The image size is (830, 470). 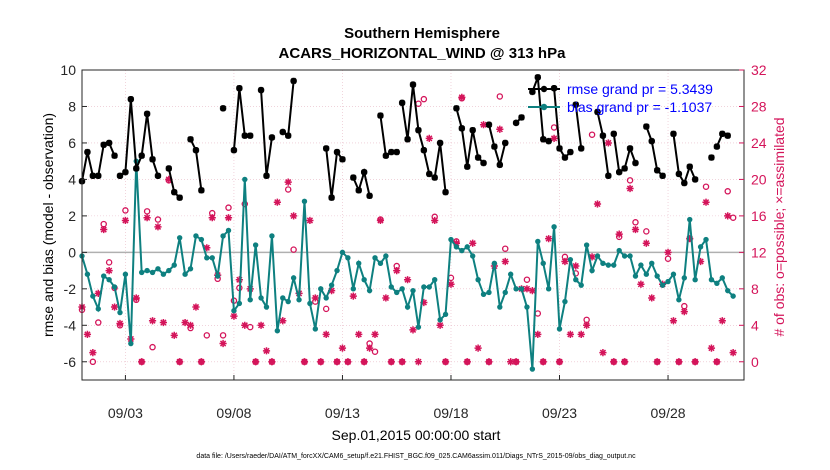 What do you see at coordinates (668, 413) in the screenshot?
I see `x-tick-label: 09/28` at bounding box center [668, 413].